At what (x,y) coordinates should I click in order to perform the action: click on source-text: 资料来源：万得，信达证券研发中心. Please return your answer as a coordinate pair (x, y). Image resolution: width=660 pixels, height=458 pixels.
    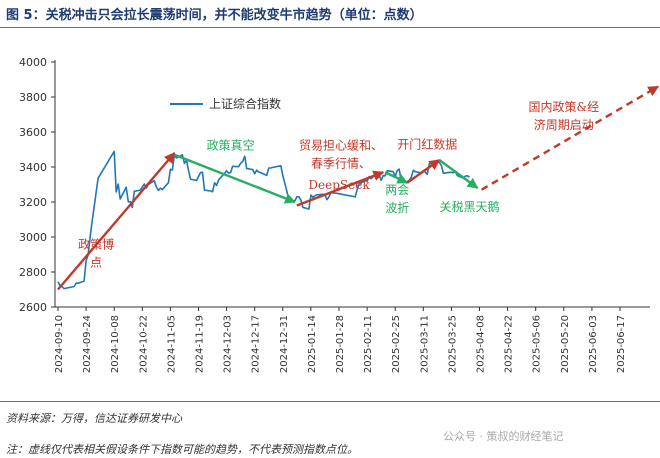
    Looking at the image, I should click on (94, 418).